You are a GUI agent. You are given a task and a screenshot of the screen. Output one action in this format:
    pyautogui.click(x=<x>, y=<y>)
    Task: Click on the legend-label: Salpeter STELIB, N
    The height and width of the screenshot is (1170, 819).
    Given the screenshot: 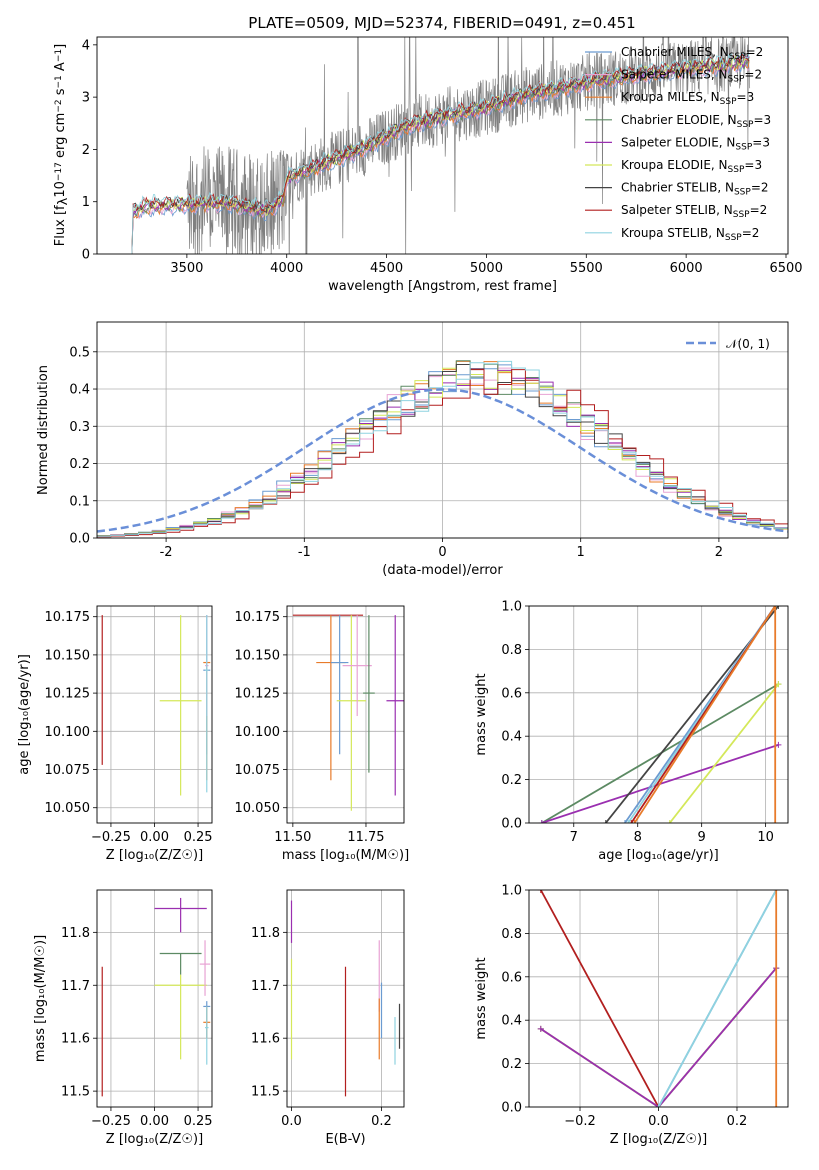 What is the action you would take?
    pyautogui.click(x=677, y=210)
    